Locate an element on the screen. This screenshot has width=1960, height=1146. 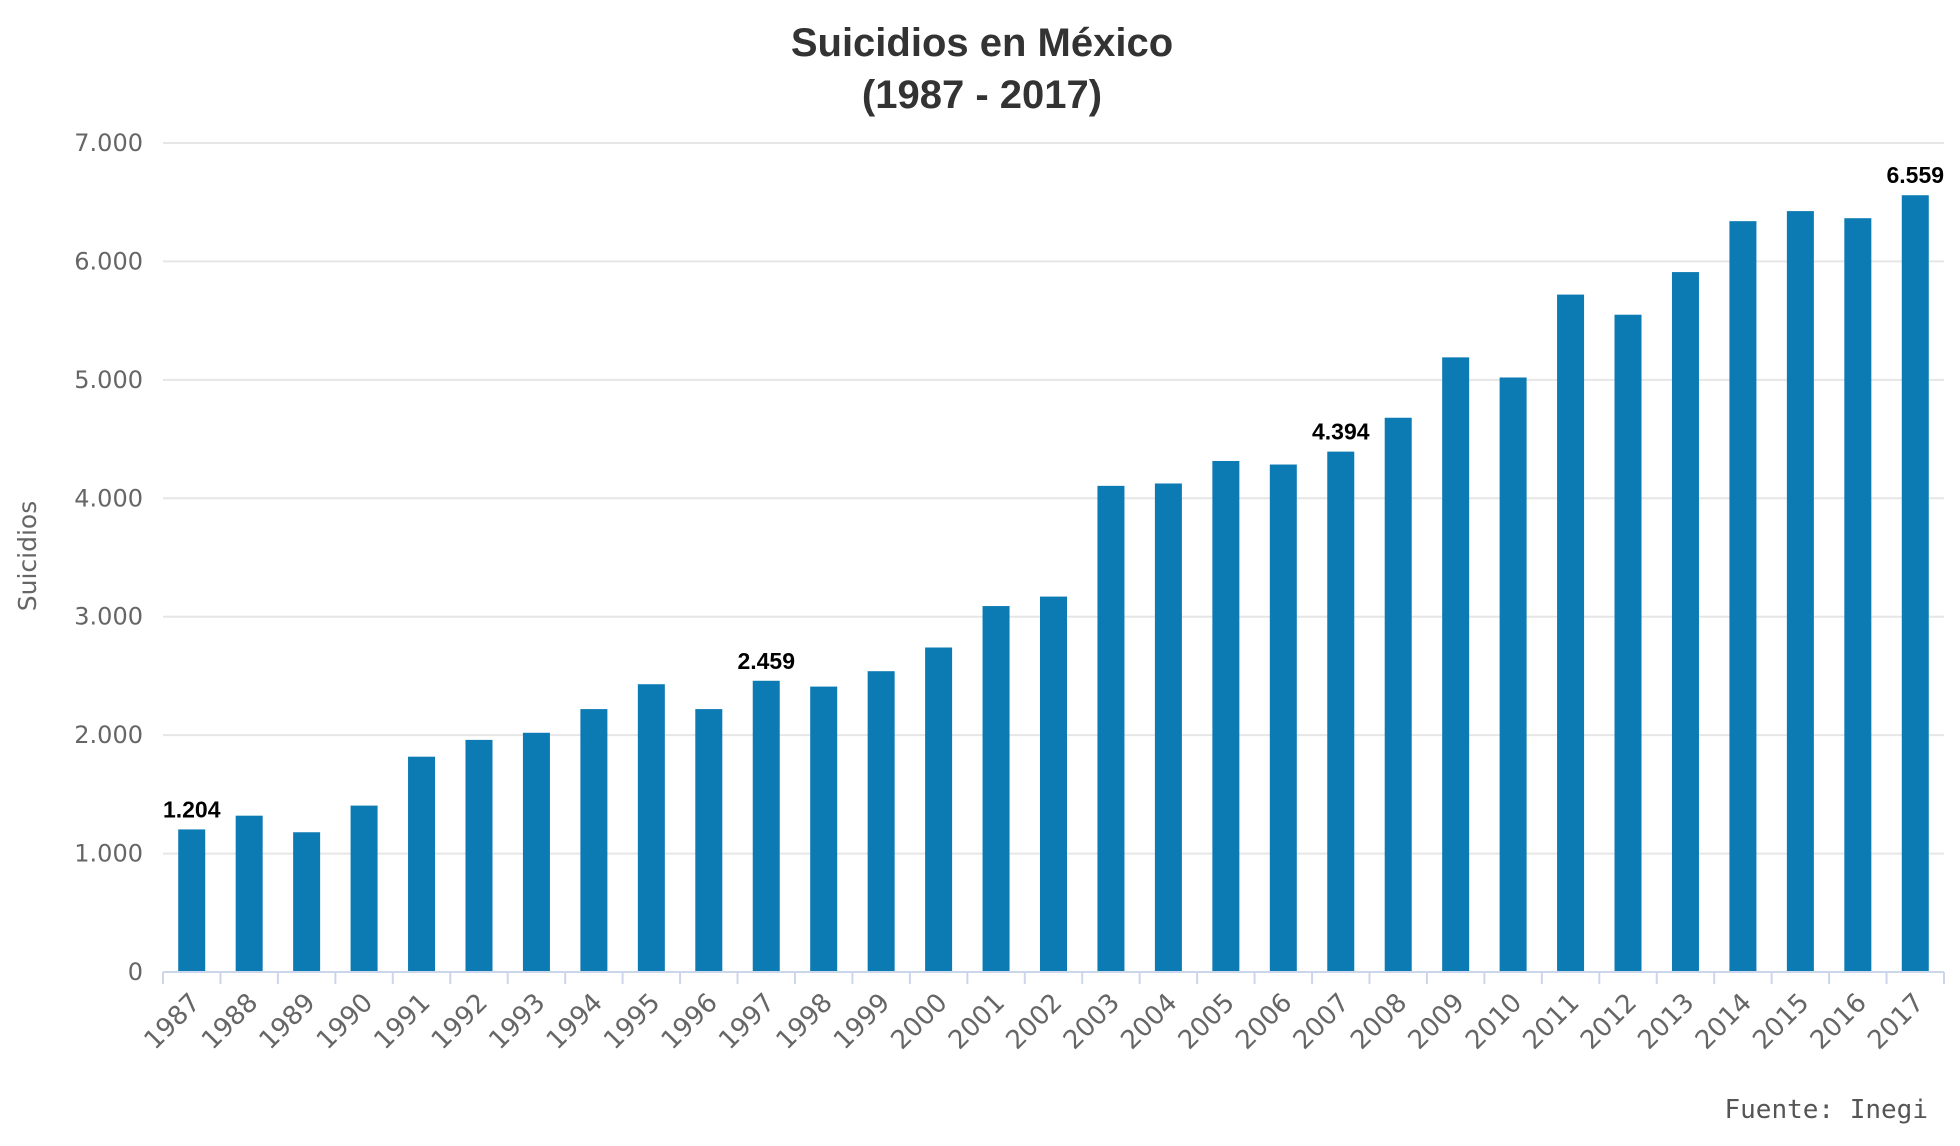
bar-2006 is located at coordinates (1283, 718).